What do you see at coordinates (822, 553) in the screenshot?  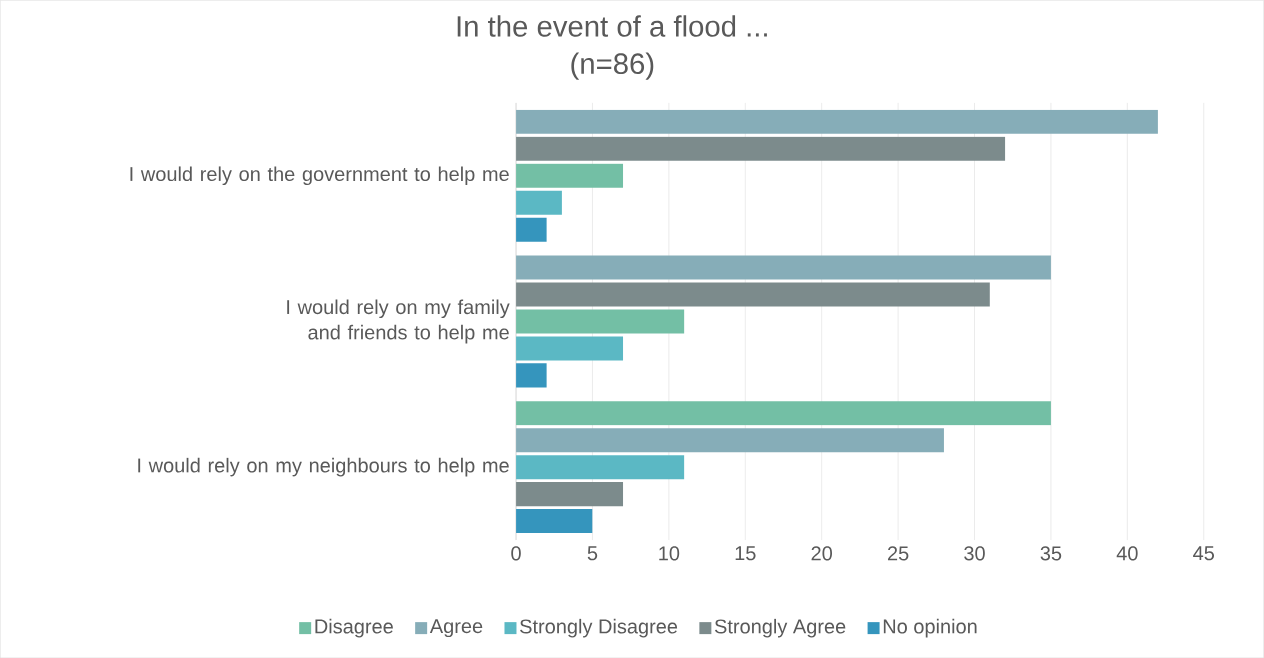 I see `x-tick-label: 20` at bounding box center [822, 553].